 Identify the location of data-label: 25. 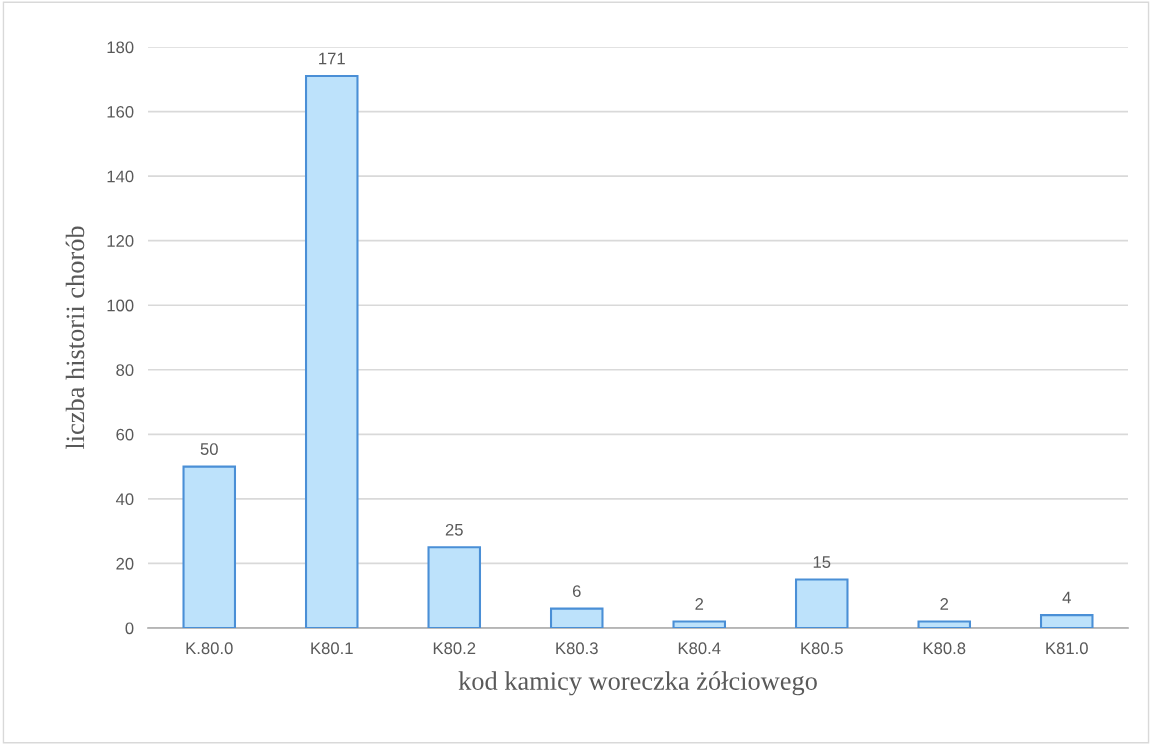
(454, 529).